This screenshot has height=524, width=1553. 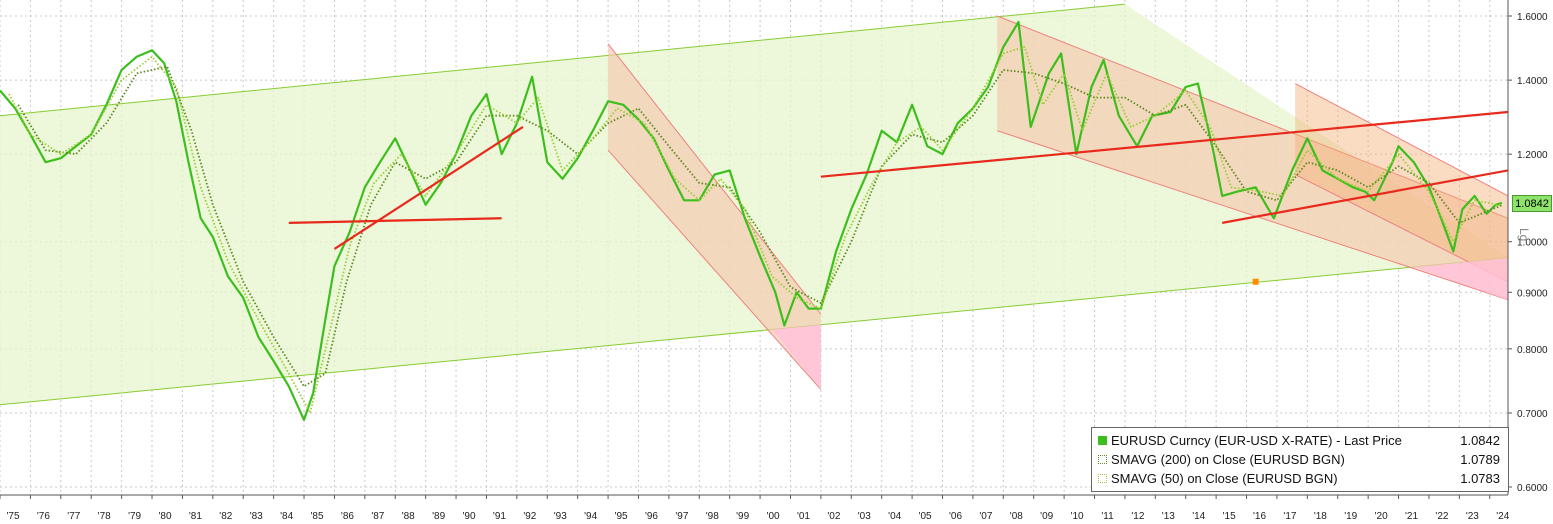 What do you see at coordinates (377, 516) in the screenshot?
I see `x-tick-label: '87` at bounding box center [377, 516].